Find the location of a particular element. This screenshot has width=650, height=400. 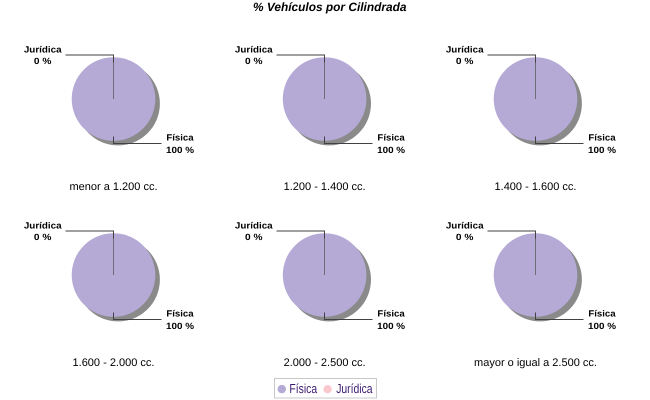

svg-text: 1.200 - 1.400 cc. is located at coordinates (325, 187).